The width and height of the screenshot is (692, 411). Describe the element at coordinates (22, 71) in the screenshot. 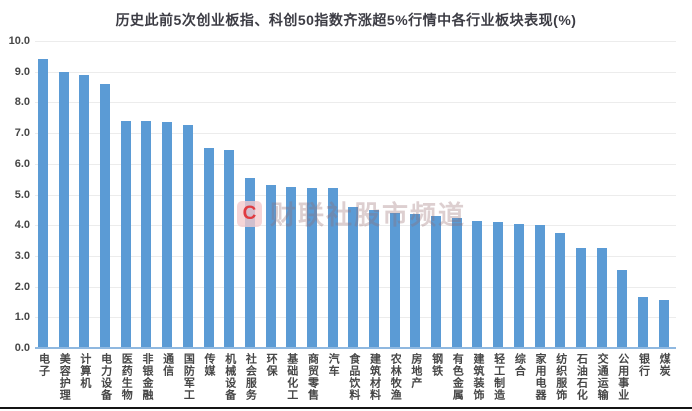

I see `y-axis-tick-label: 9.0` at that location.